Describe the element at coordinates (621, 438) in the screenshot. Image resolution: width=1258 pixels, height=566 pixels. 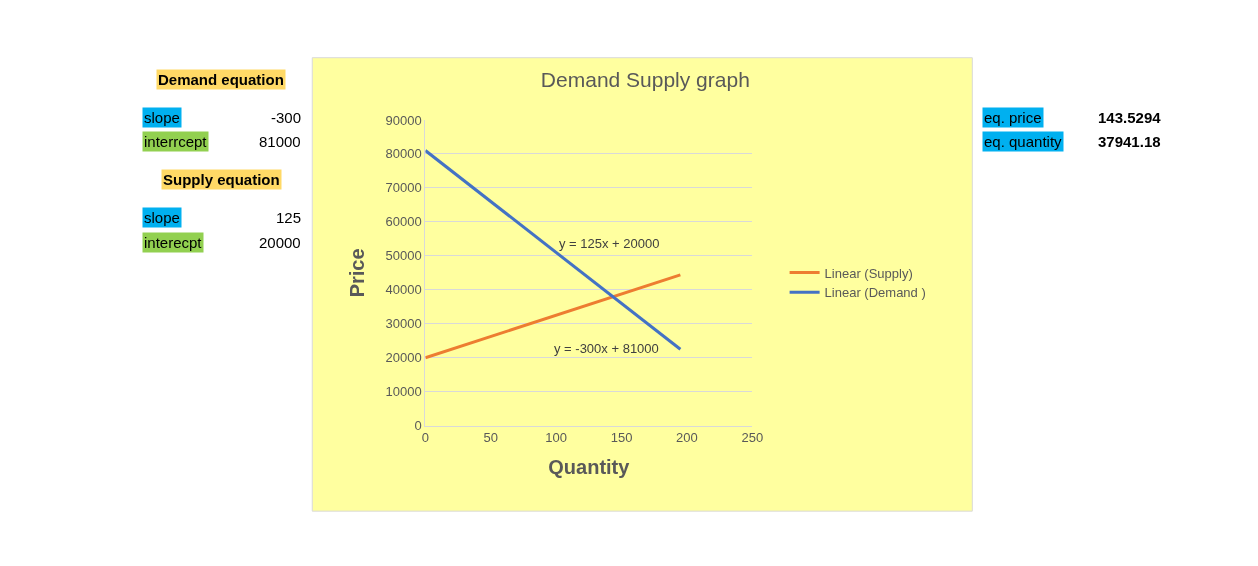
I see `x-tick-label: 150` at that location.